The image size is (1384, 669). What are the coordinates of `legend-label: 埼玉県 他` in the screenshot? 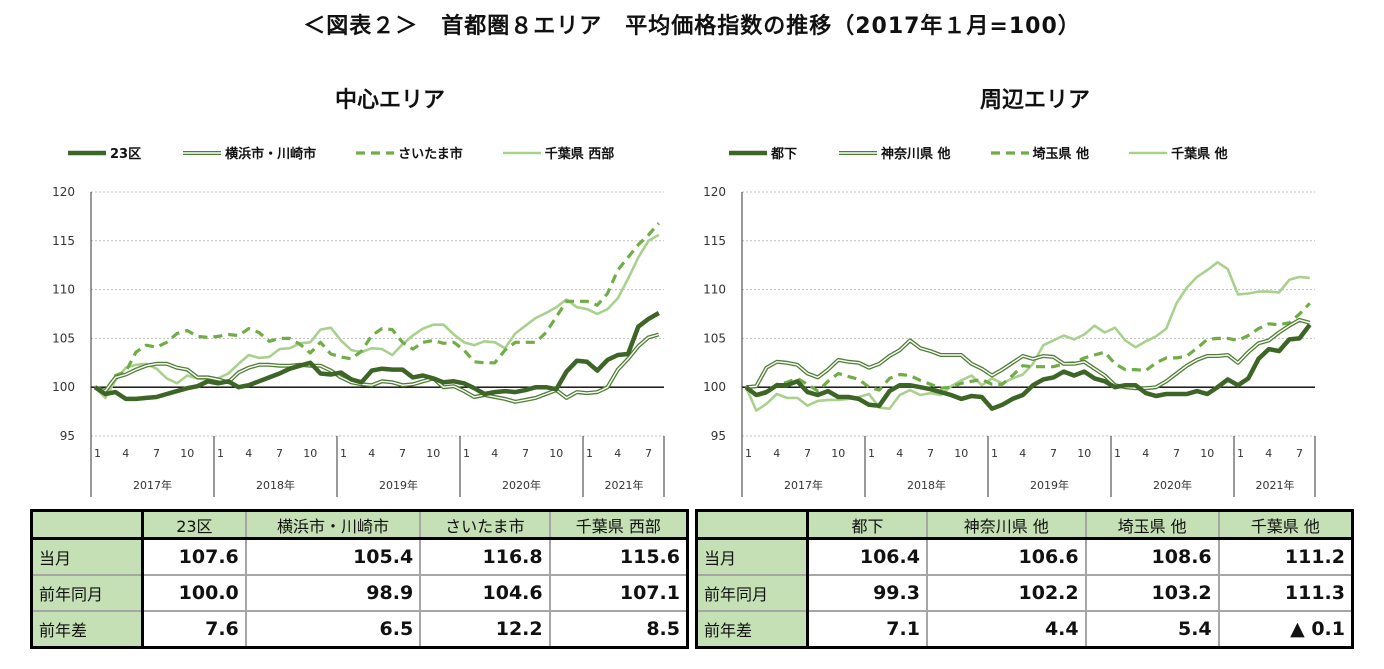 It's located at (1061, 154).